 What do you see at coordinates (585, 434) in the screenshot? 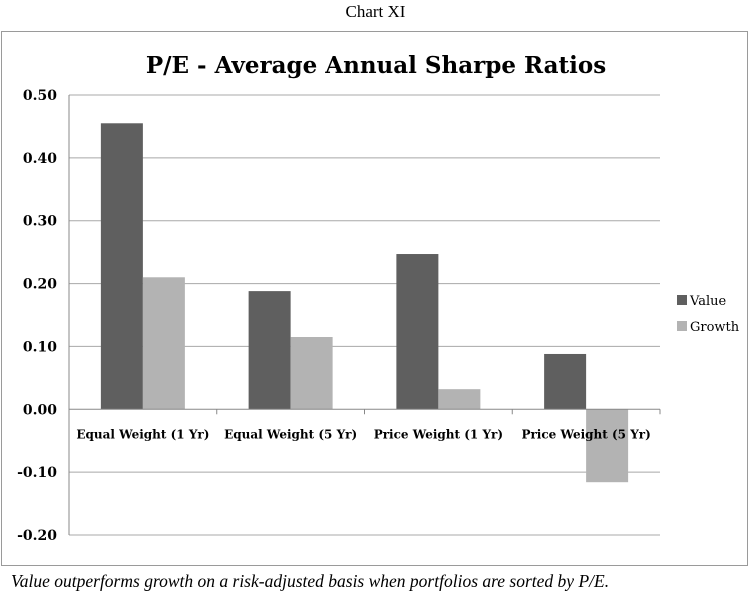
I see `x-tick-label: Price Weight (5 Yr)` at bounding box center [585, 434].